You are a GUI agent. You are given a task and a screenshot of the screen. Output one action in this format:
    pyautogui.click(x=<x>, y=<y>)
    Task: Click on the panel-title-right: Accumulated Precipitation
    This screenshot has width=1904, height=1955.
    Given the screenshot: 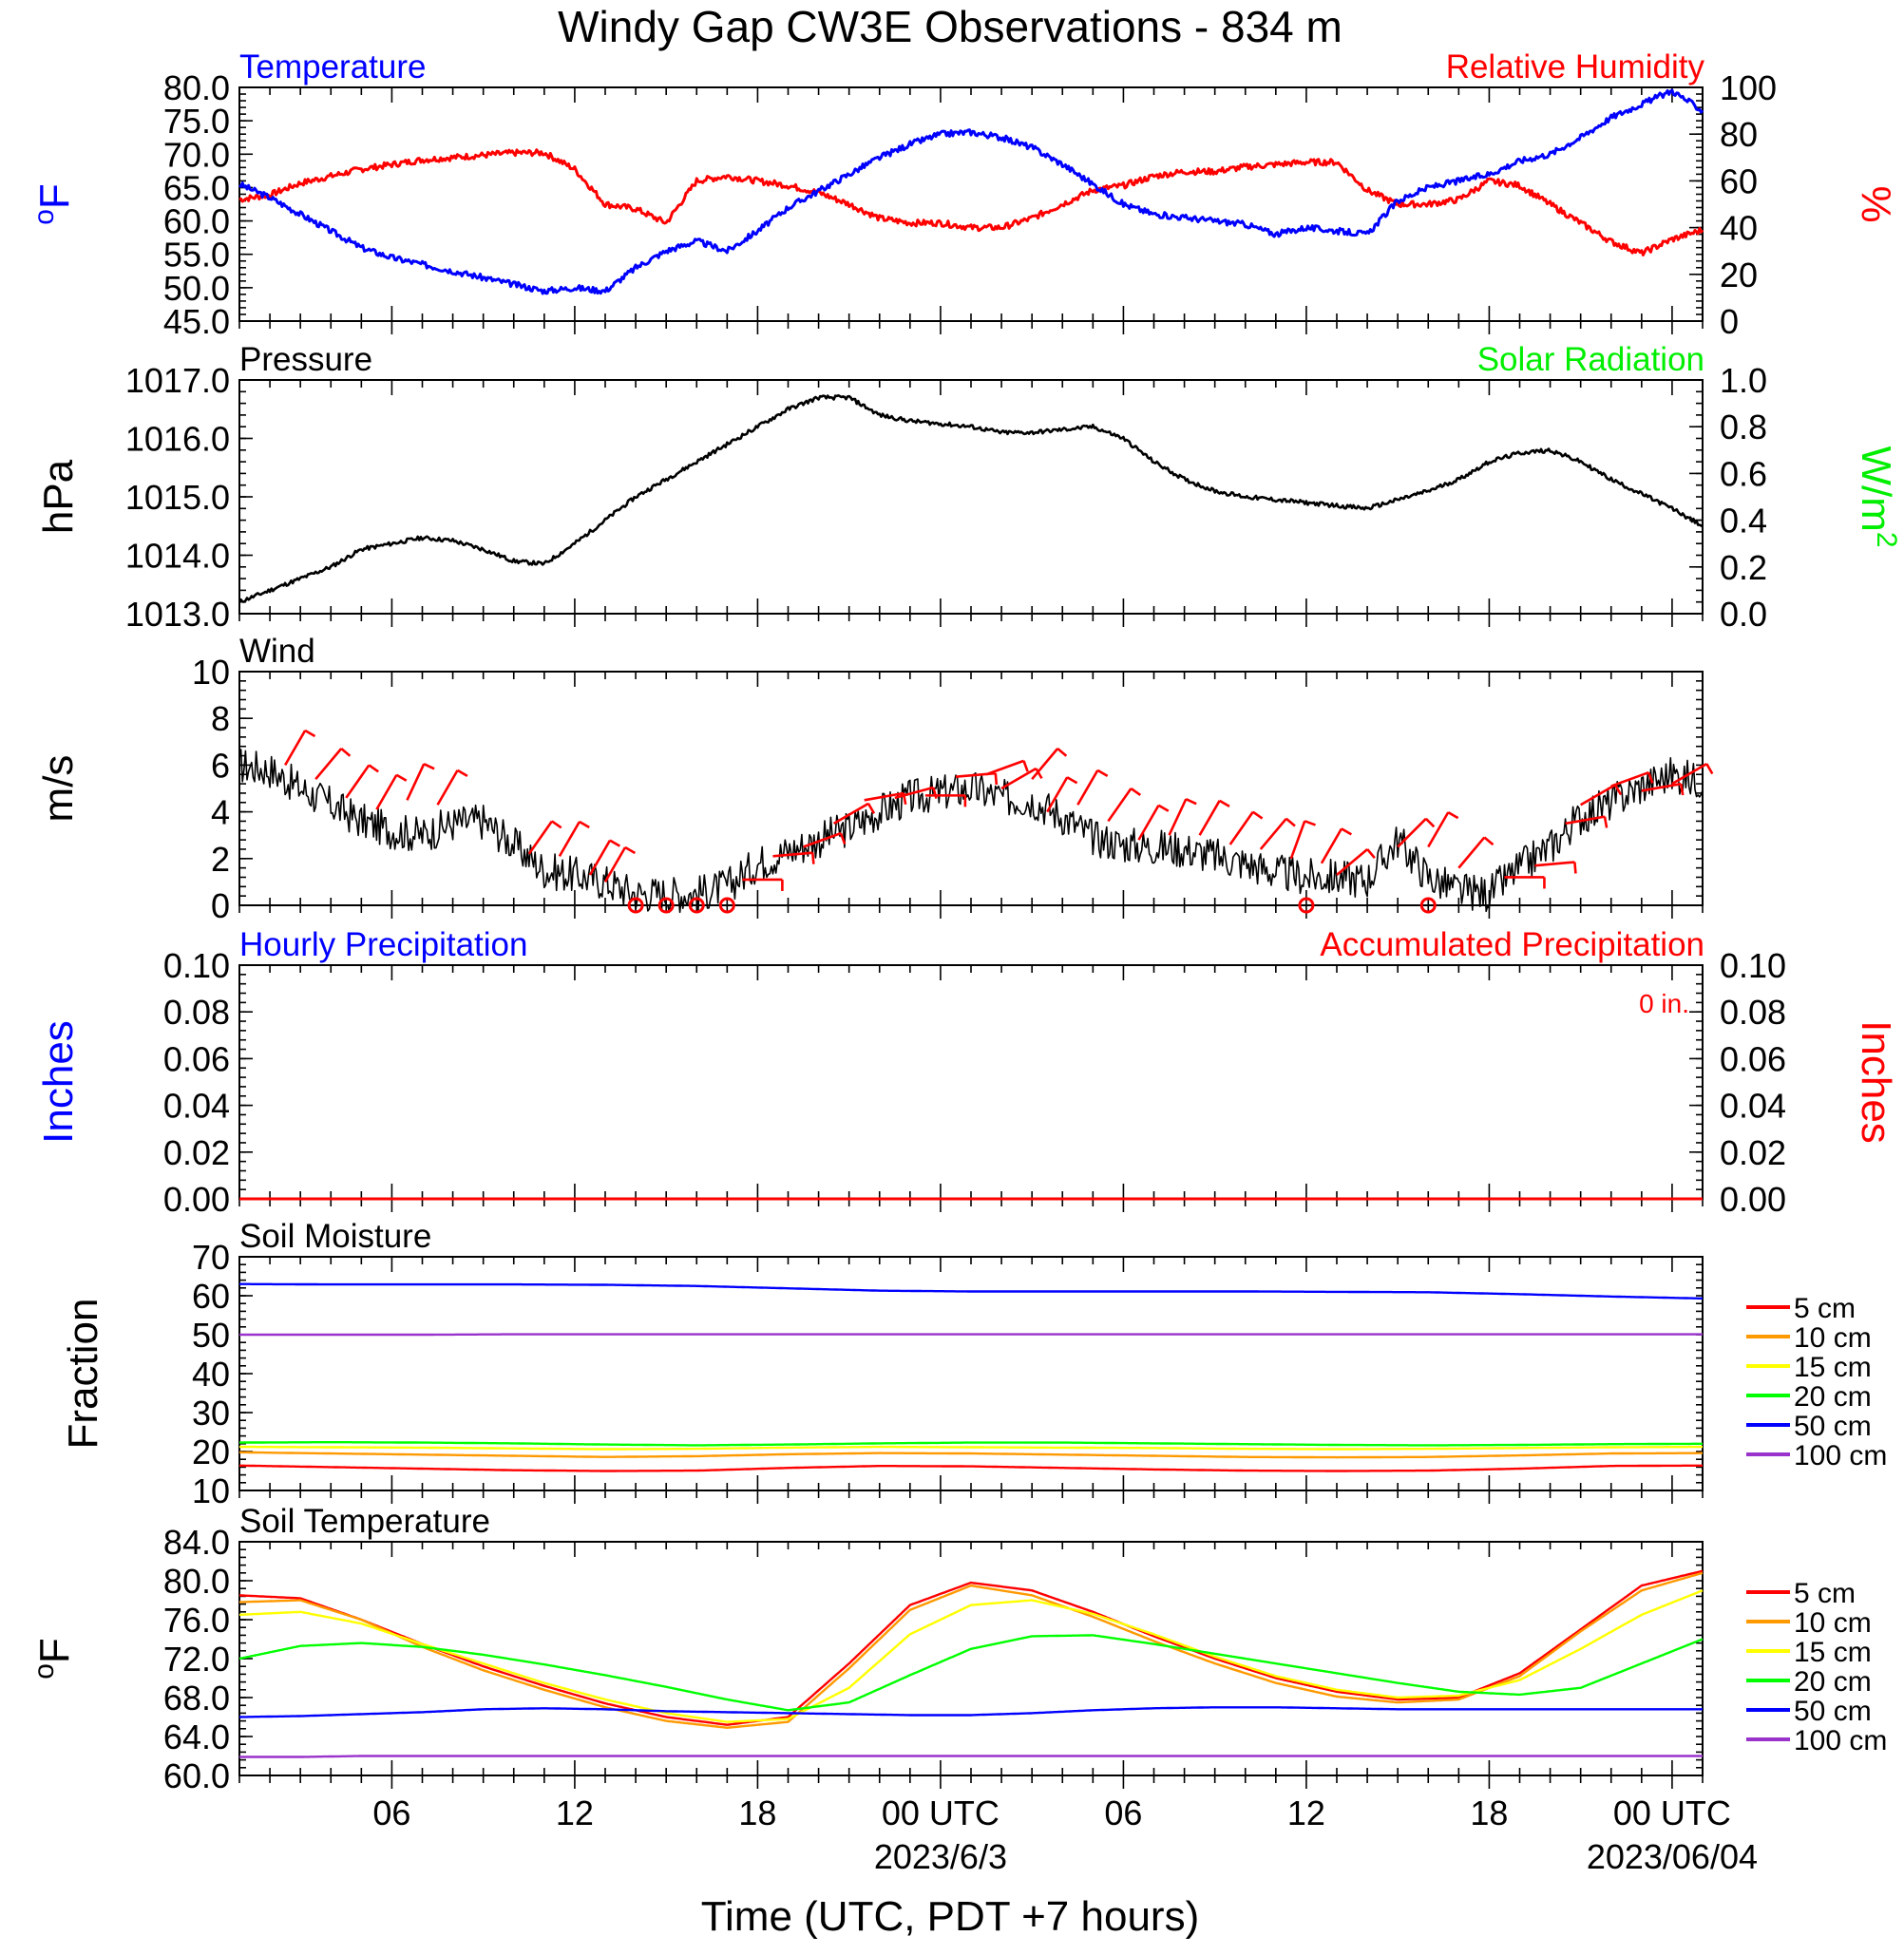 What is the action you would take?
    pyautogui.click(x=1512, y=944)
    